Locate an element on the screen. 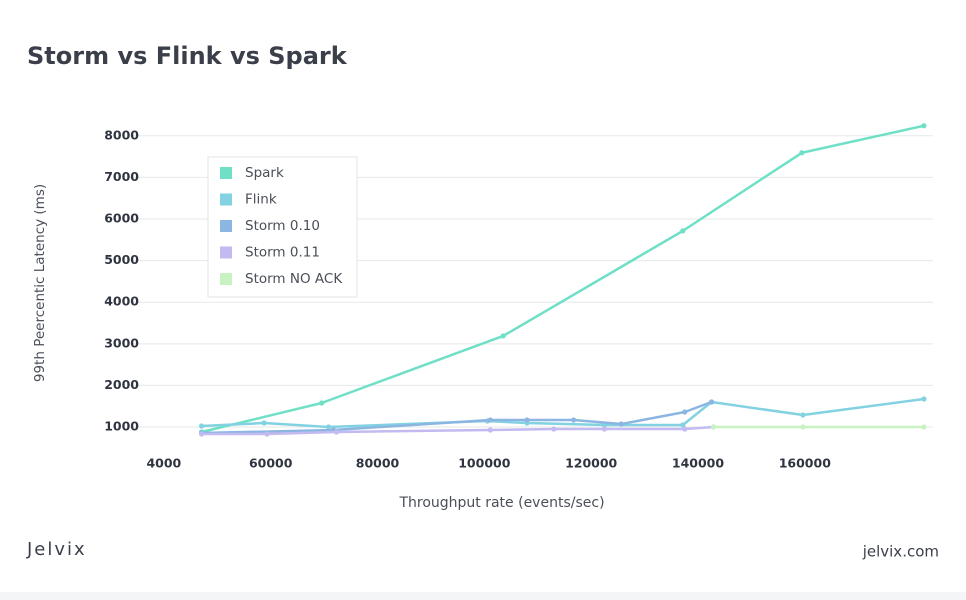 This screenshot has height=600, width=966. legend-label: Spark is located at coordinates (264, 173).